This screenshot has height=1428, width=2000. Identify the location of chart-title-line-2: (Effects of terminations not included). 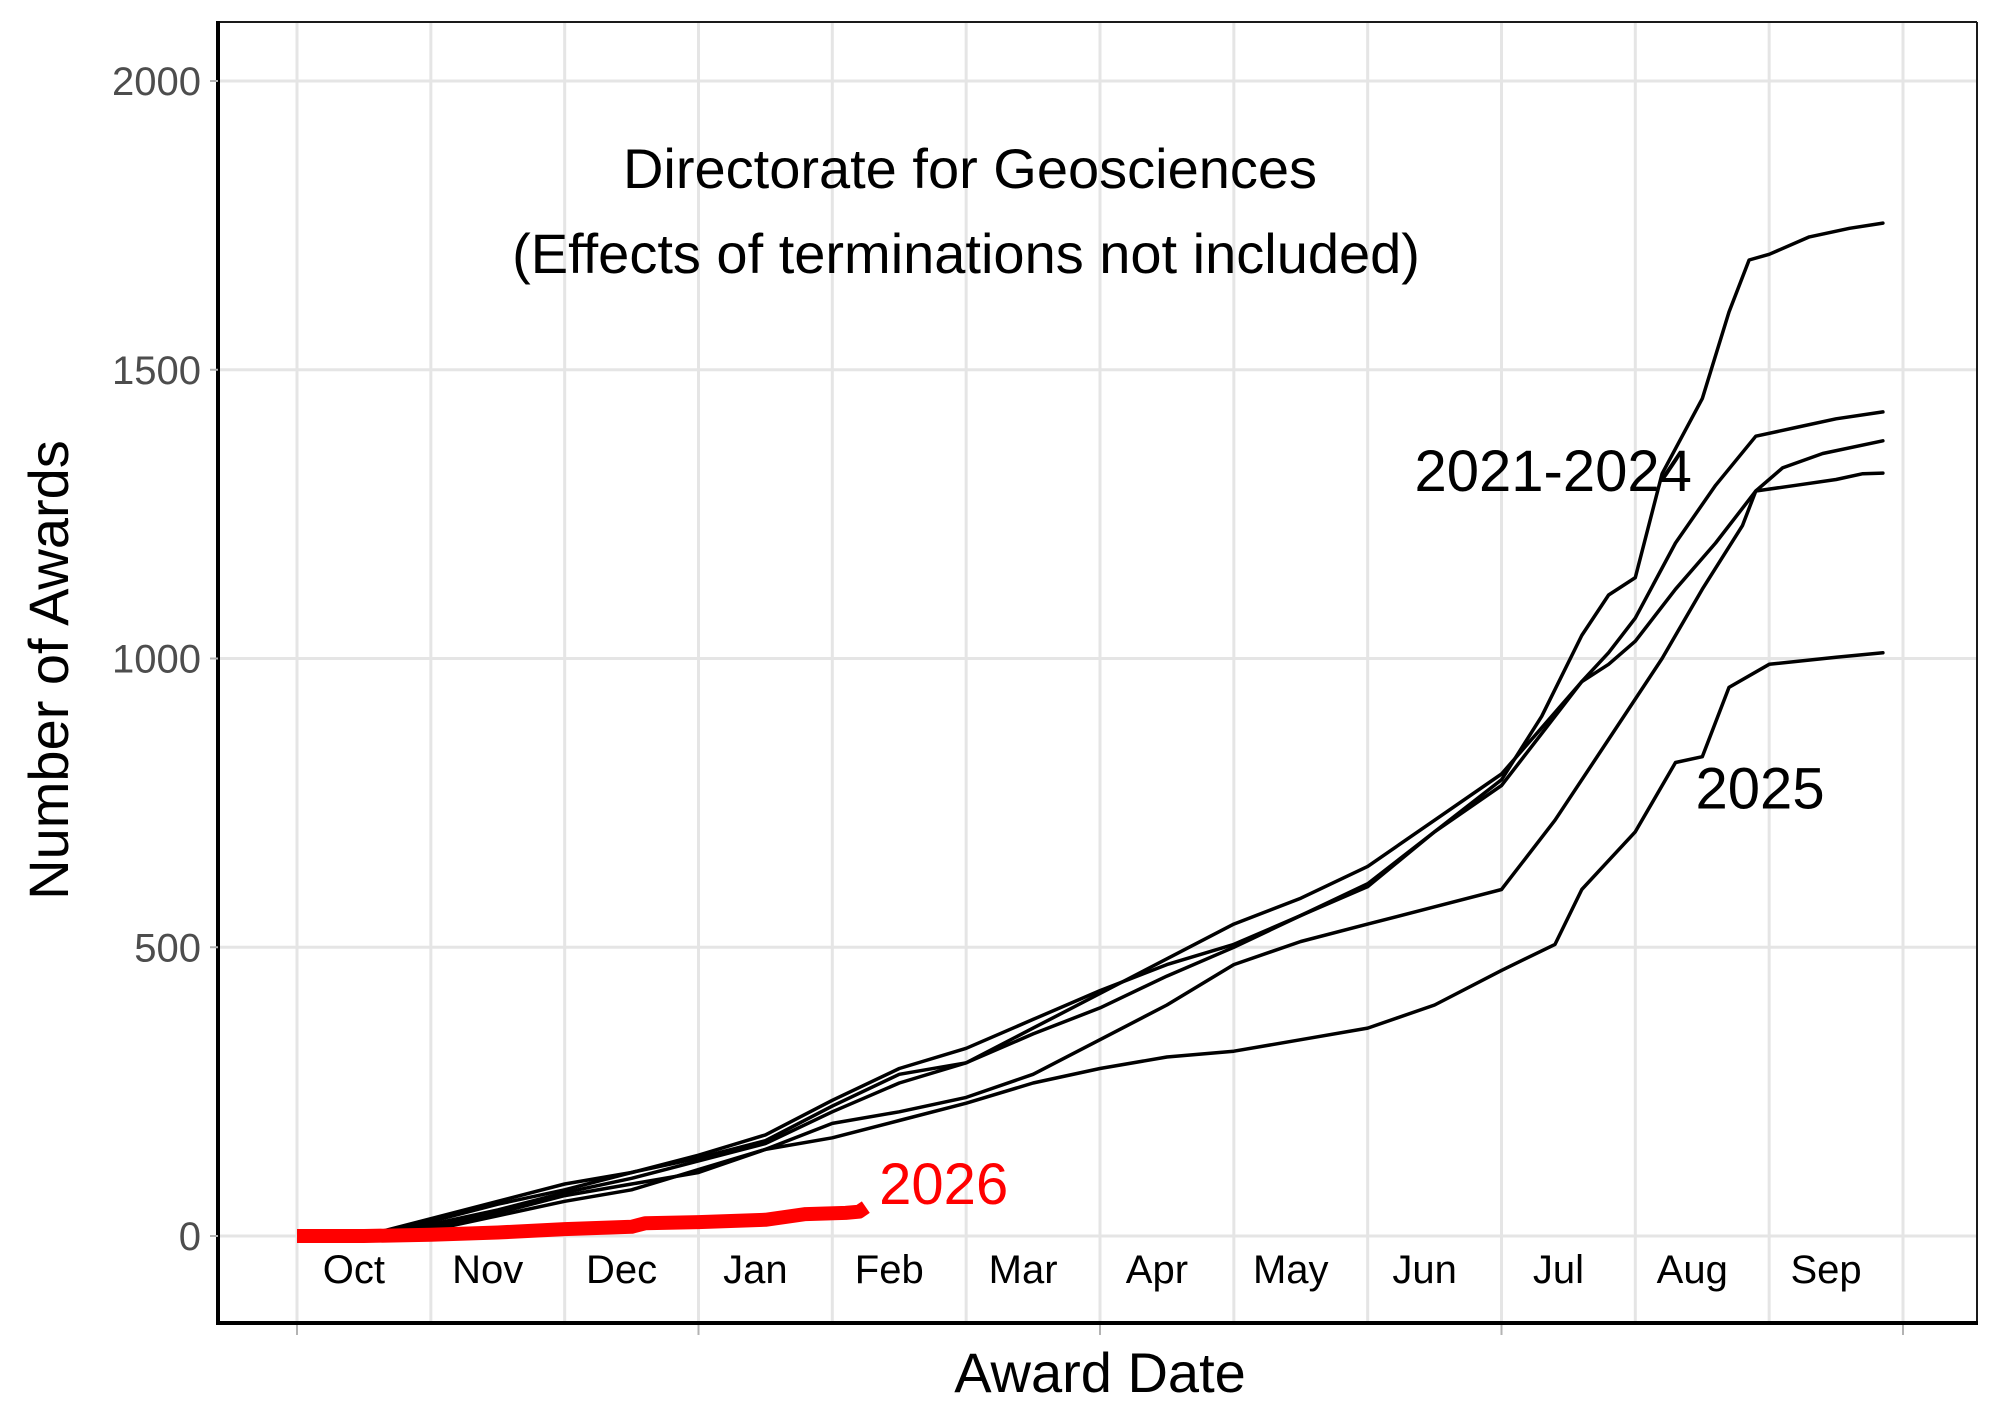
(966, 253).